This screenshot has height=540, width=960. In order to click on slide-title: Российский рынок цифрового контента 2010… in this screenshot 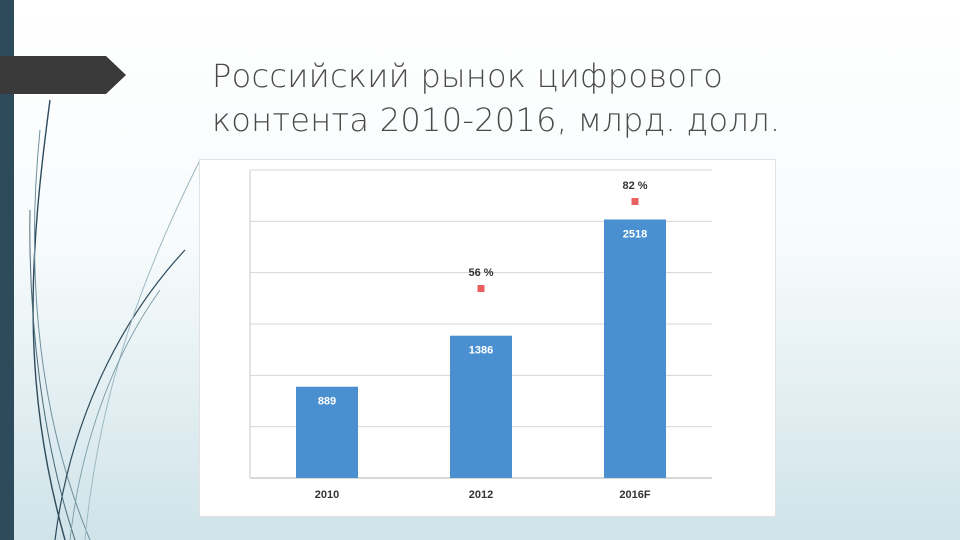, I will do `click(572, 98)`.